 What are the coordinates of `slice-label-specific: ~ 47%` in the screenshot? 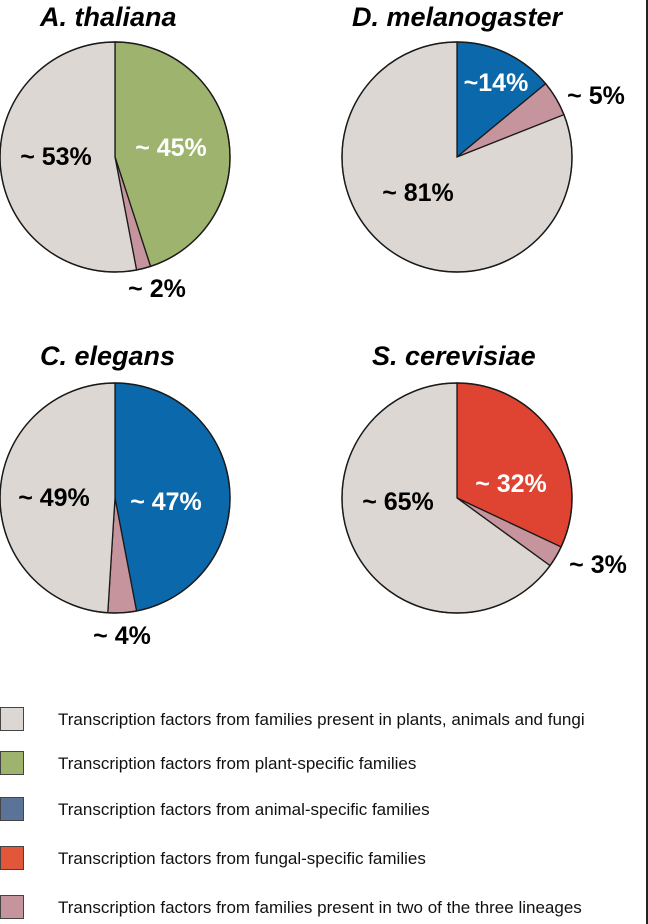 It's located at (166, 502).